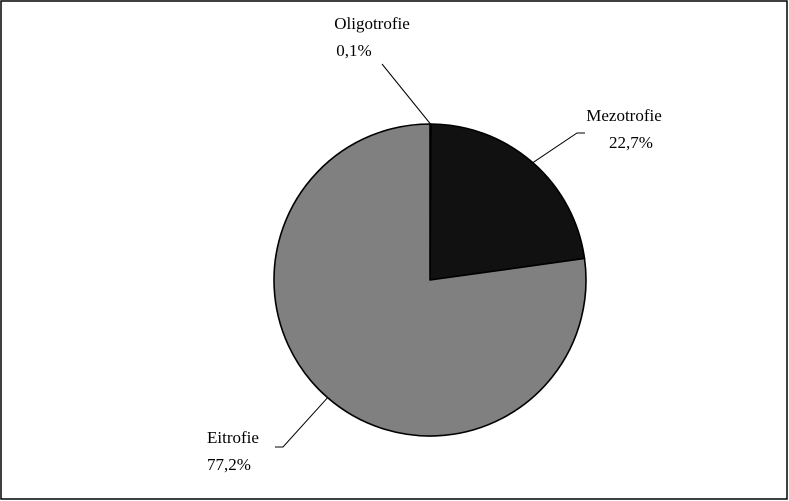  I want to click on leader-line-eitrofie, so click(301, 422).